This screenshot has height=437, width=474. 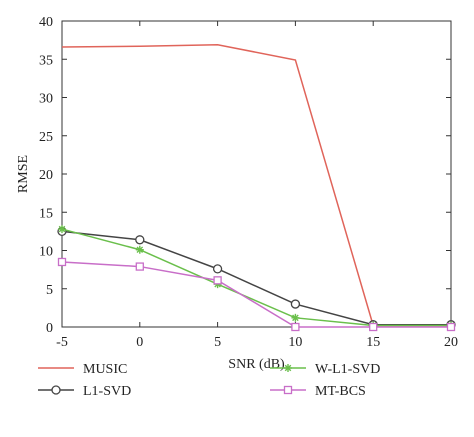 What do you see at coordinates (217, 342) in the screenshot?
I see `x-tick-label: 5` at bounding box center [217, 342].